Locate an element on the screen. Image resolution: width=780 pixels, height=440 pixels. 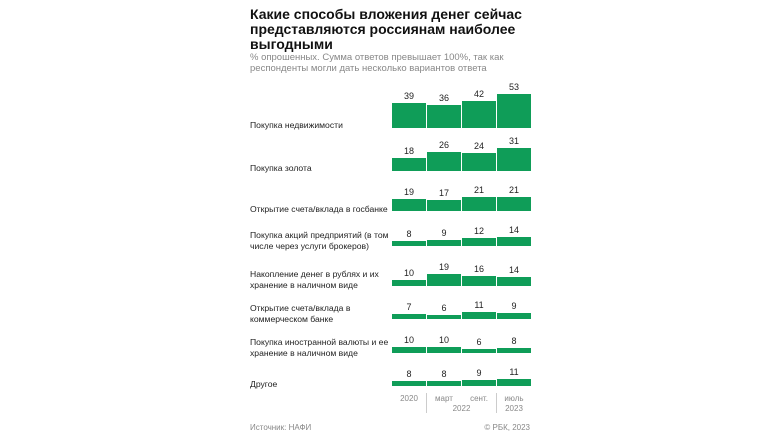
x-tick-label: март is located at coordinates (444, 398).